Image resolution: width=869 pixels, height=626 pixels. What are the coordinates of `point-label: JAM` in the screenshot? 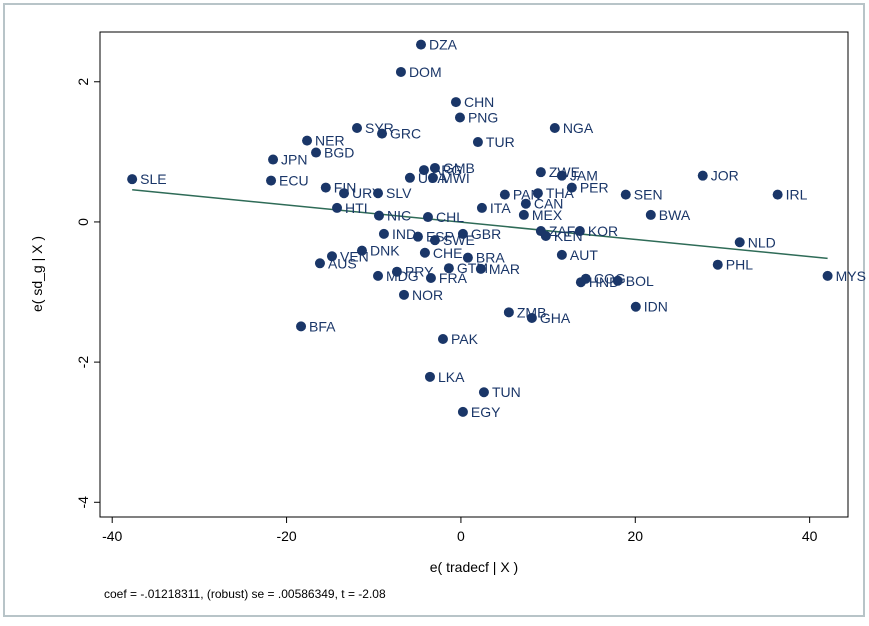 It's located at (584, 176).